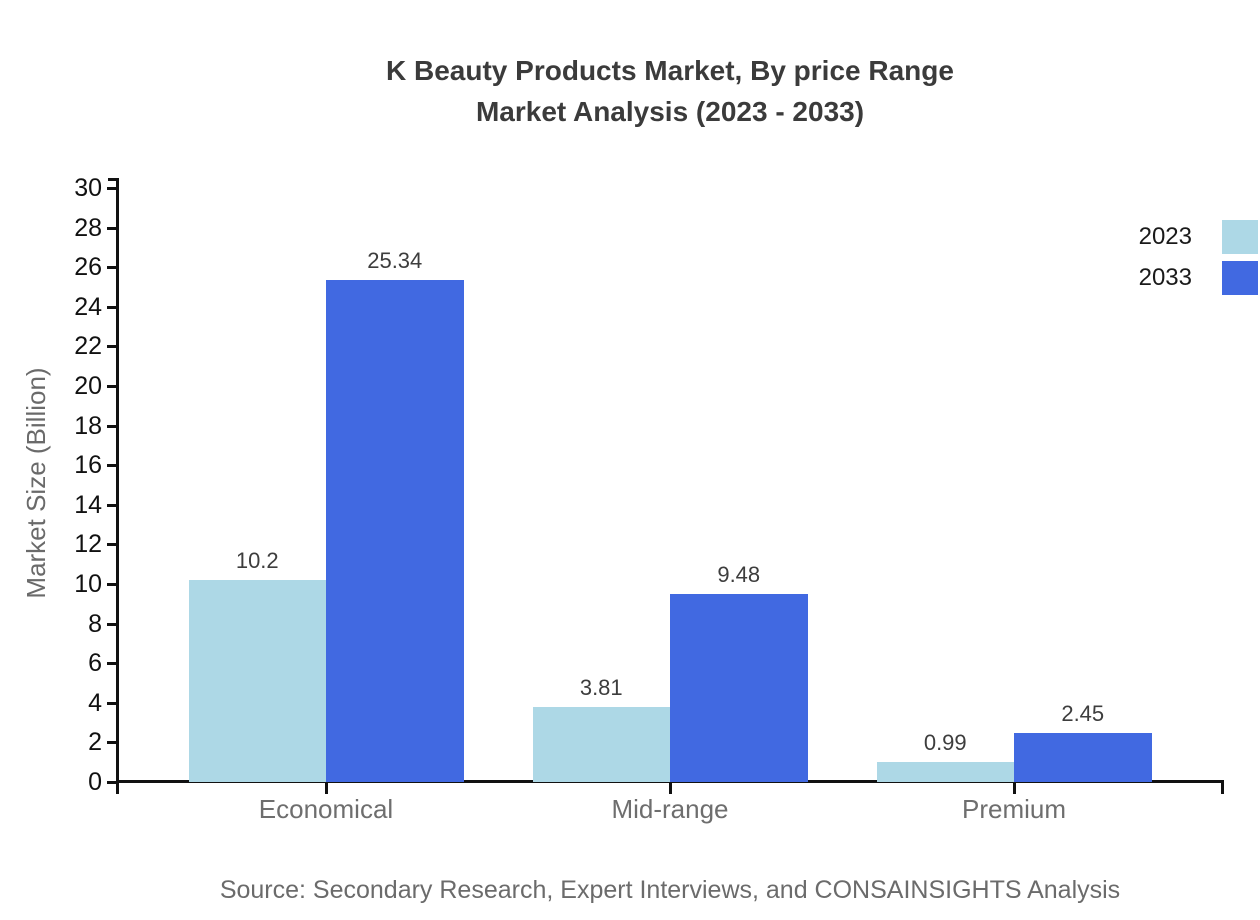  What do you see at coordinates (257, 681) in the screenshot?
I see `bar-2023-economical` at bounding box center [257, 681].